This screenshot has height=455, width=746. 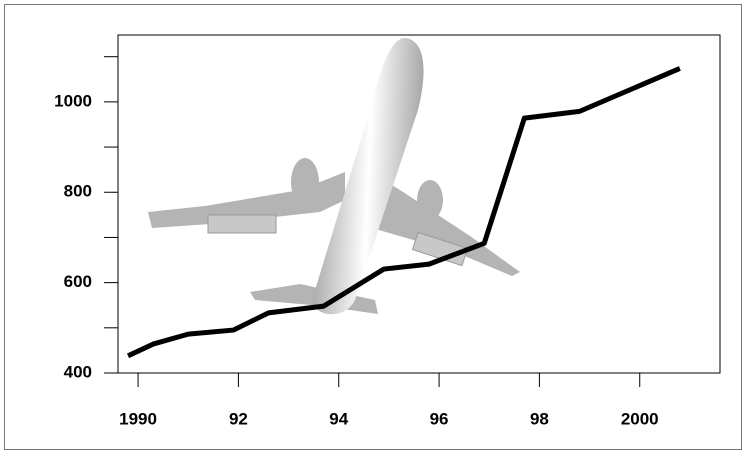 What do you see at coordinates (73, 100) in the screenshot?
I see `y-tick-label: 1000` at bounding box center [73, 100].